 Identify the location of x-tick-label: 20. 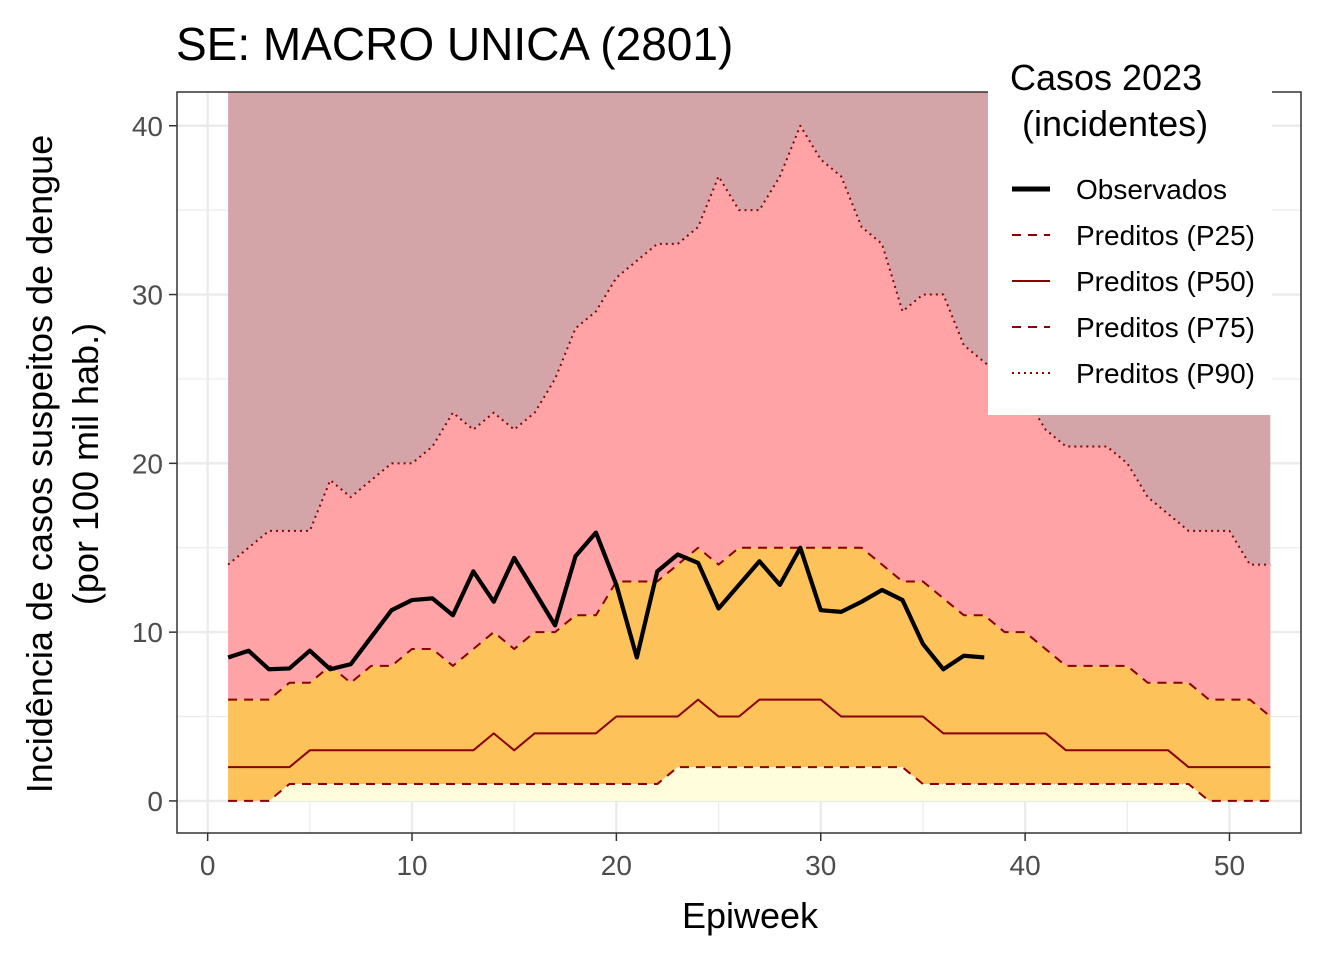
(616, 865).